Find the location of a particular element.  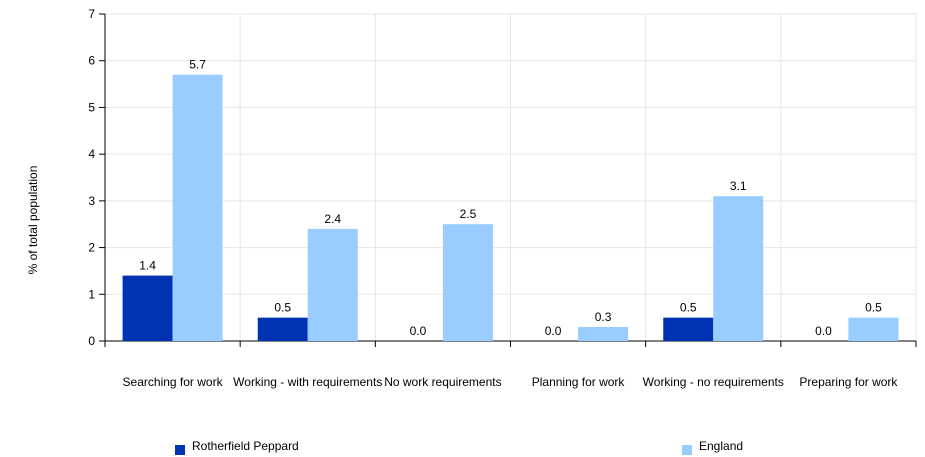

y-tick-label: 6 is located at coordinates (91, 61).